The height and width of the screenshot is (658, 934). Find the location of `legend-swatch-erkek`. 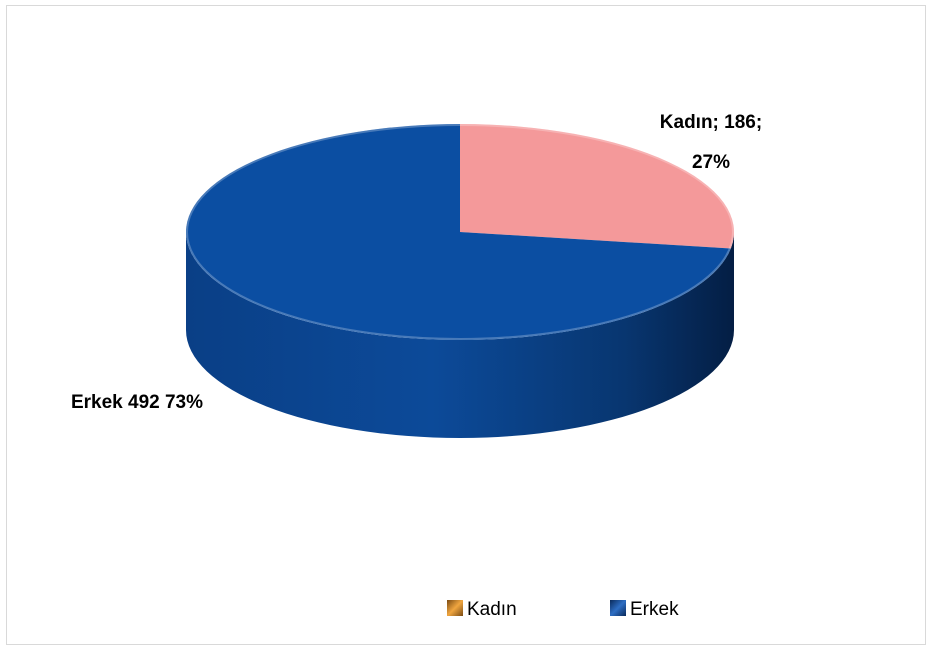

legend-swatch-erkek is located at coordinates (618, 608).